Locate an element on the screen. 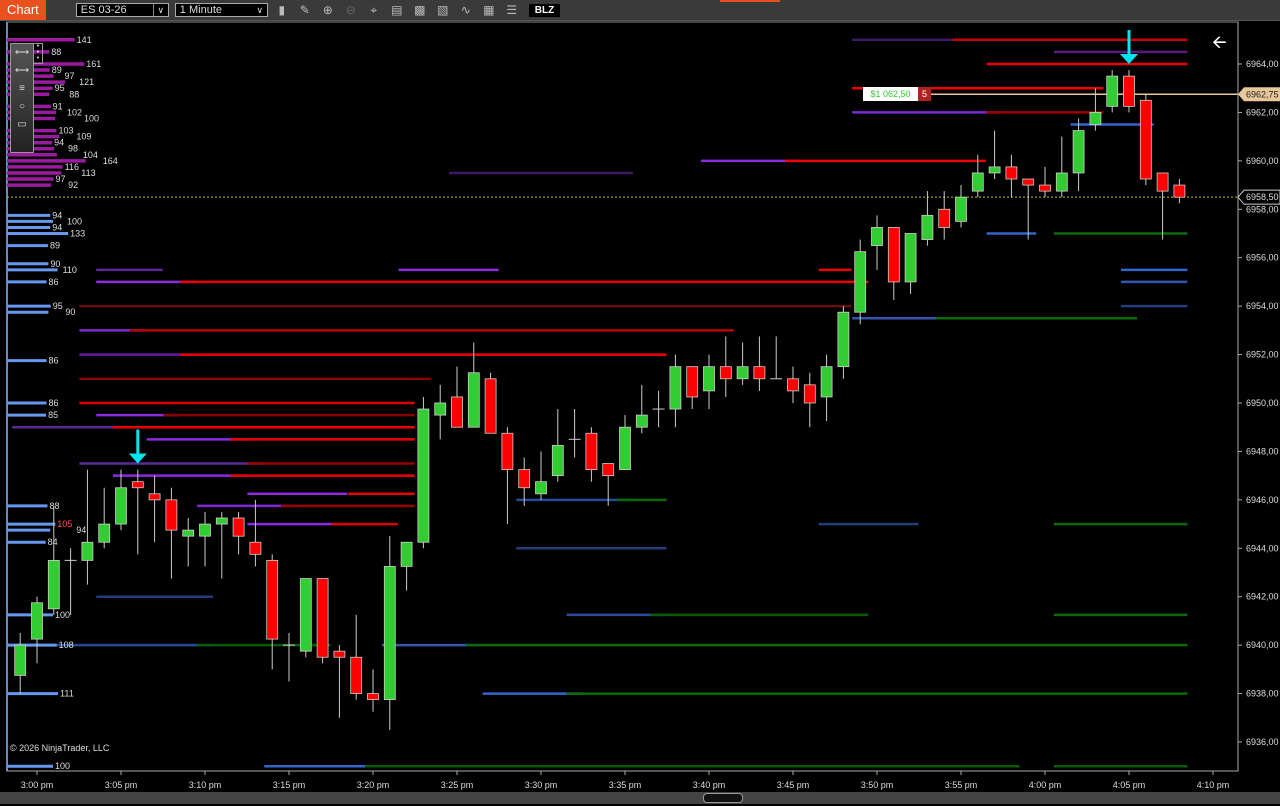 This screenshot has height=806, width=1280. price-tick-label: 6946,00 is located at coordinates (1262, 500).